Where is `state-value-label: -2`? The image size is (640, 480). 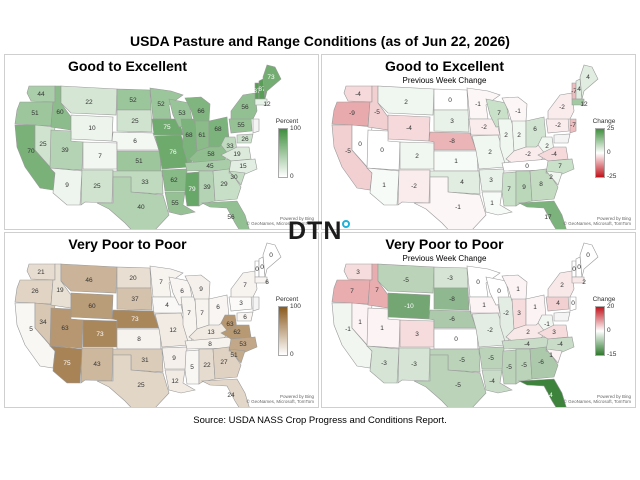
state-value-label: -2 is located at coordinates (528, 154).